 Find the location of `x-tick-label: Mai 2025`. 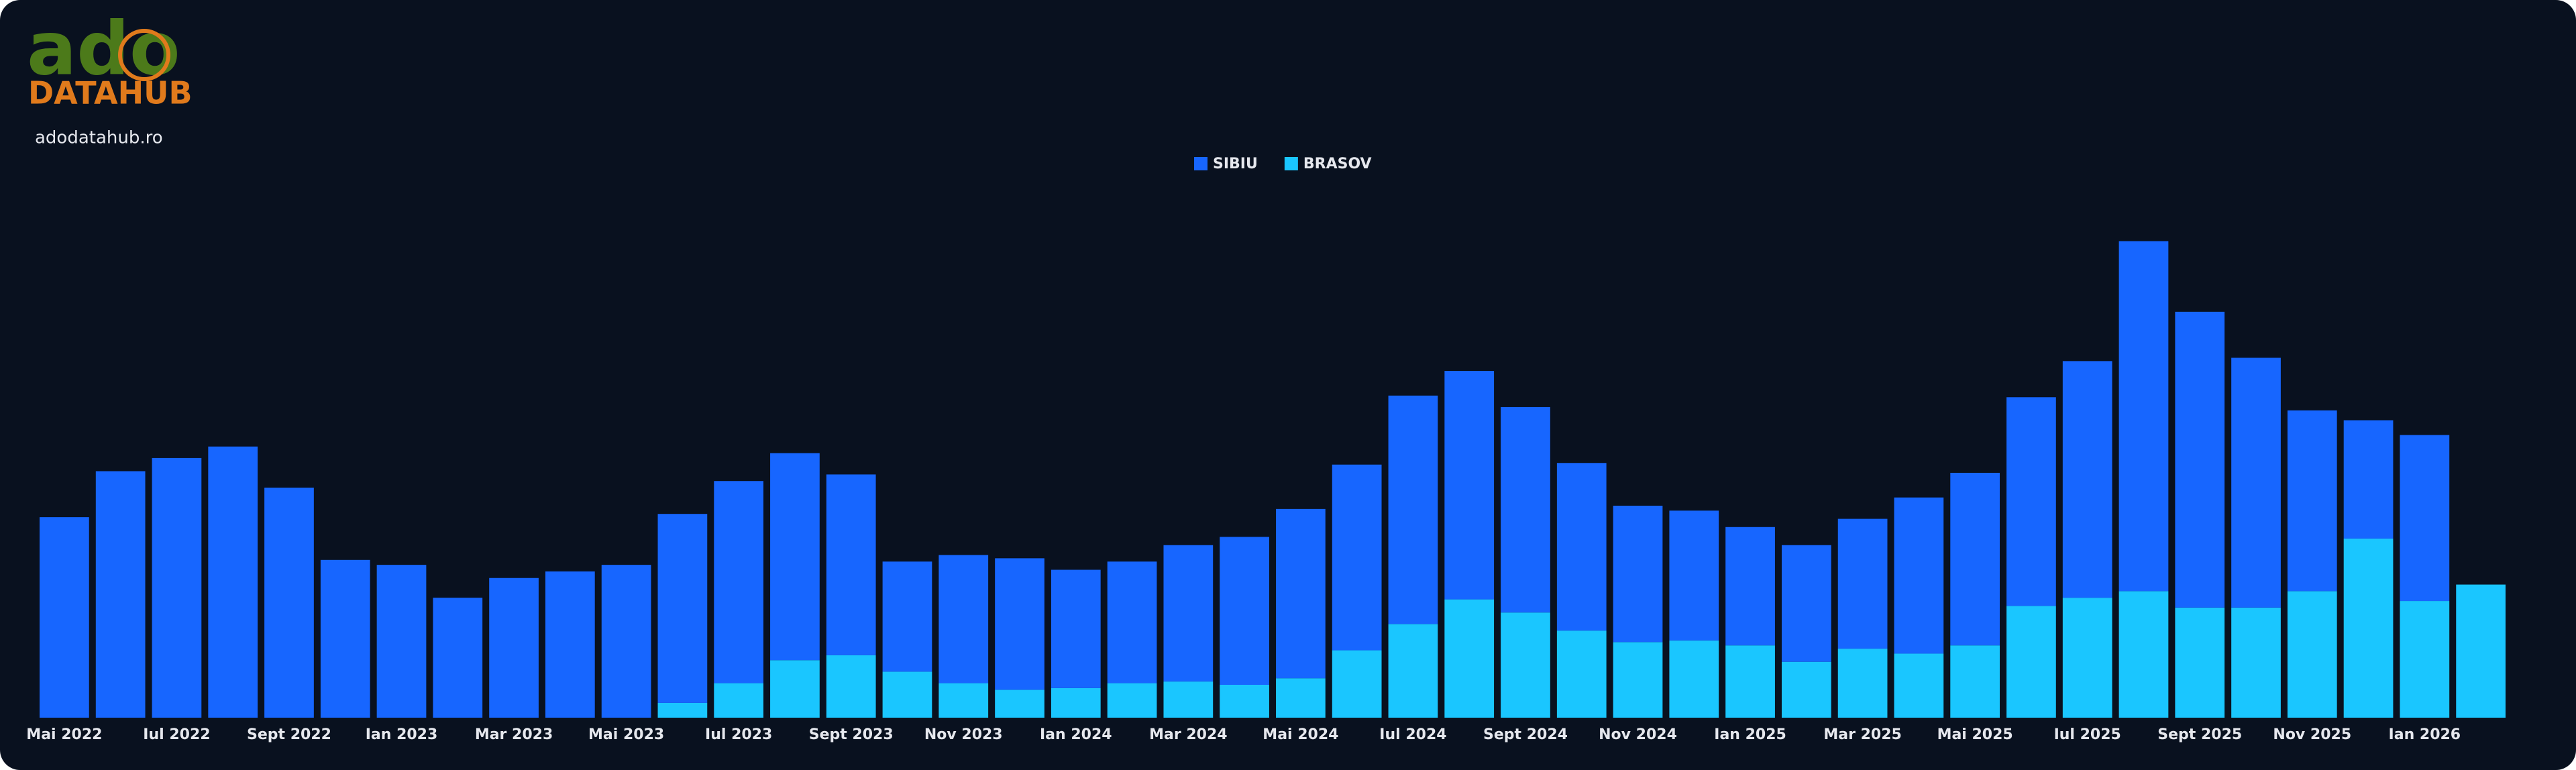

x-tick-label: Mai 2025 is located at coordinates (1975, 734).